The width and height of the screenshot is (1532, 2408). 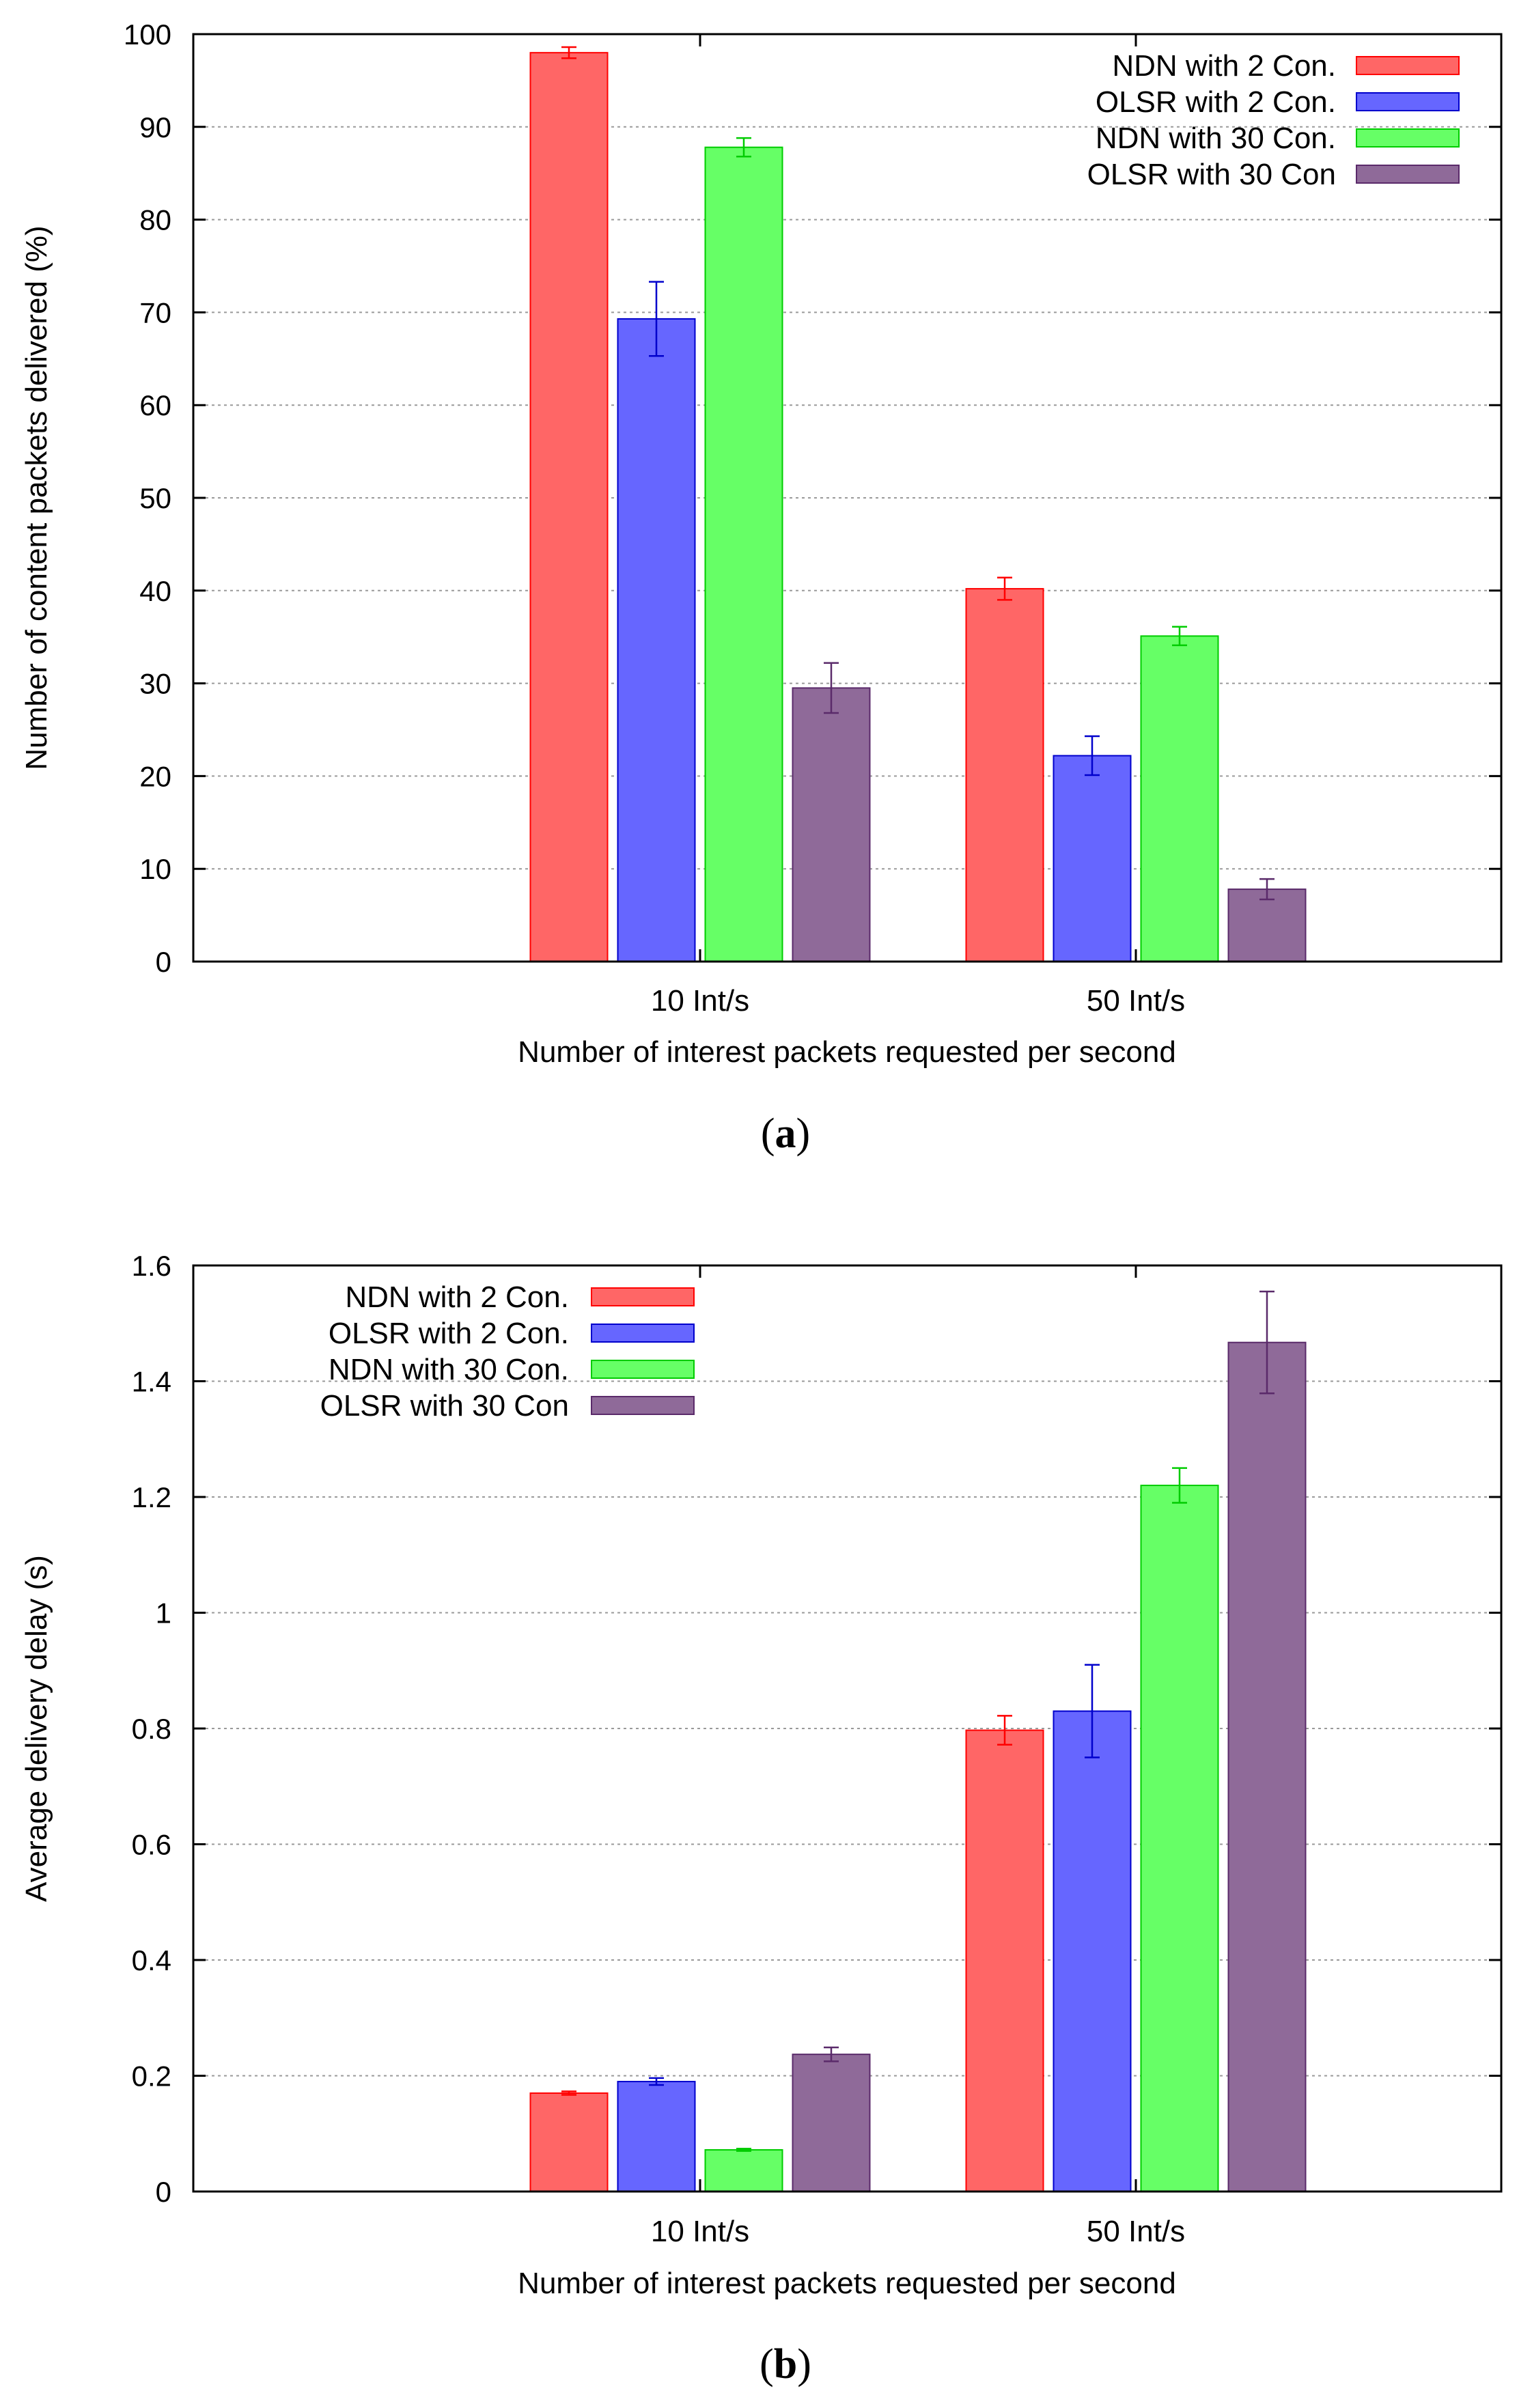 I want to click on y-tick-label: 0.4, so click(x=151, y=1960).